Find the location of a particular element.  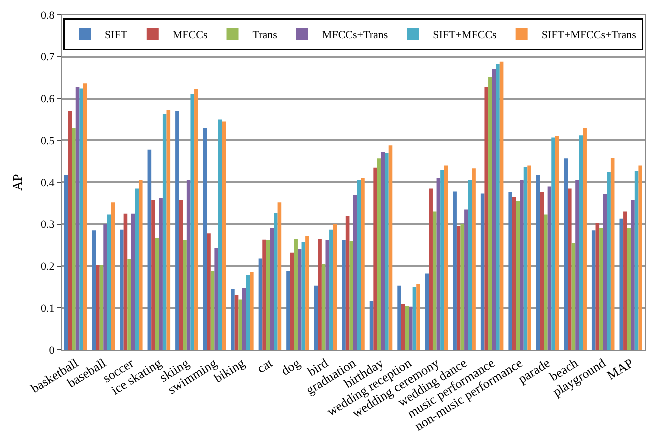

y-tick-label: 0.4 is located at coordinates (48, 183).